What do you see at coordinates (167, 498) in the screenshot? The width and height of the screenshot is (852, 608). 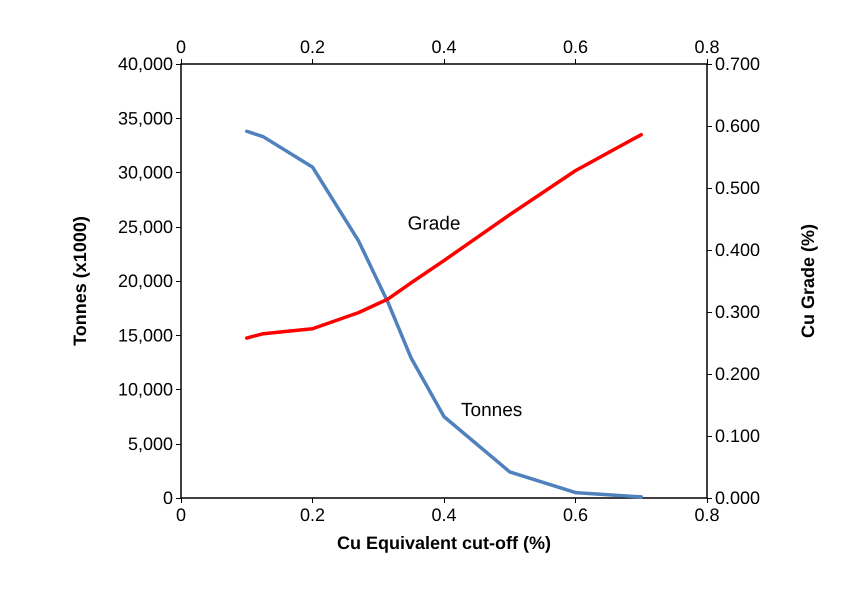 I see `y-tick-label: 0` at bounding box center [167, 498].